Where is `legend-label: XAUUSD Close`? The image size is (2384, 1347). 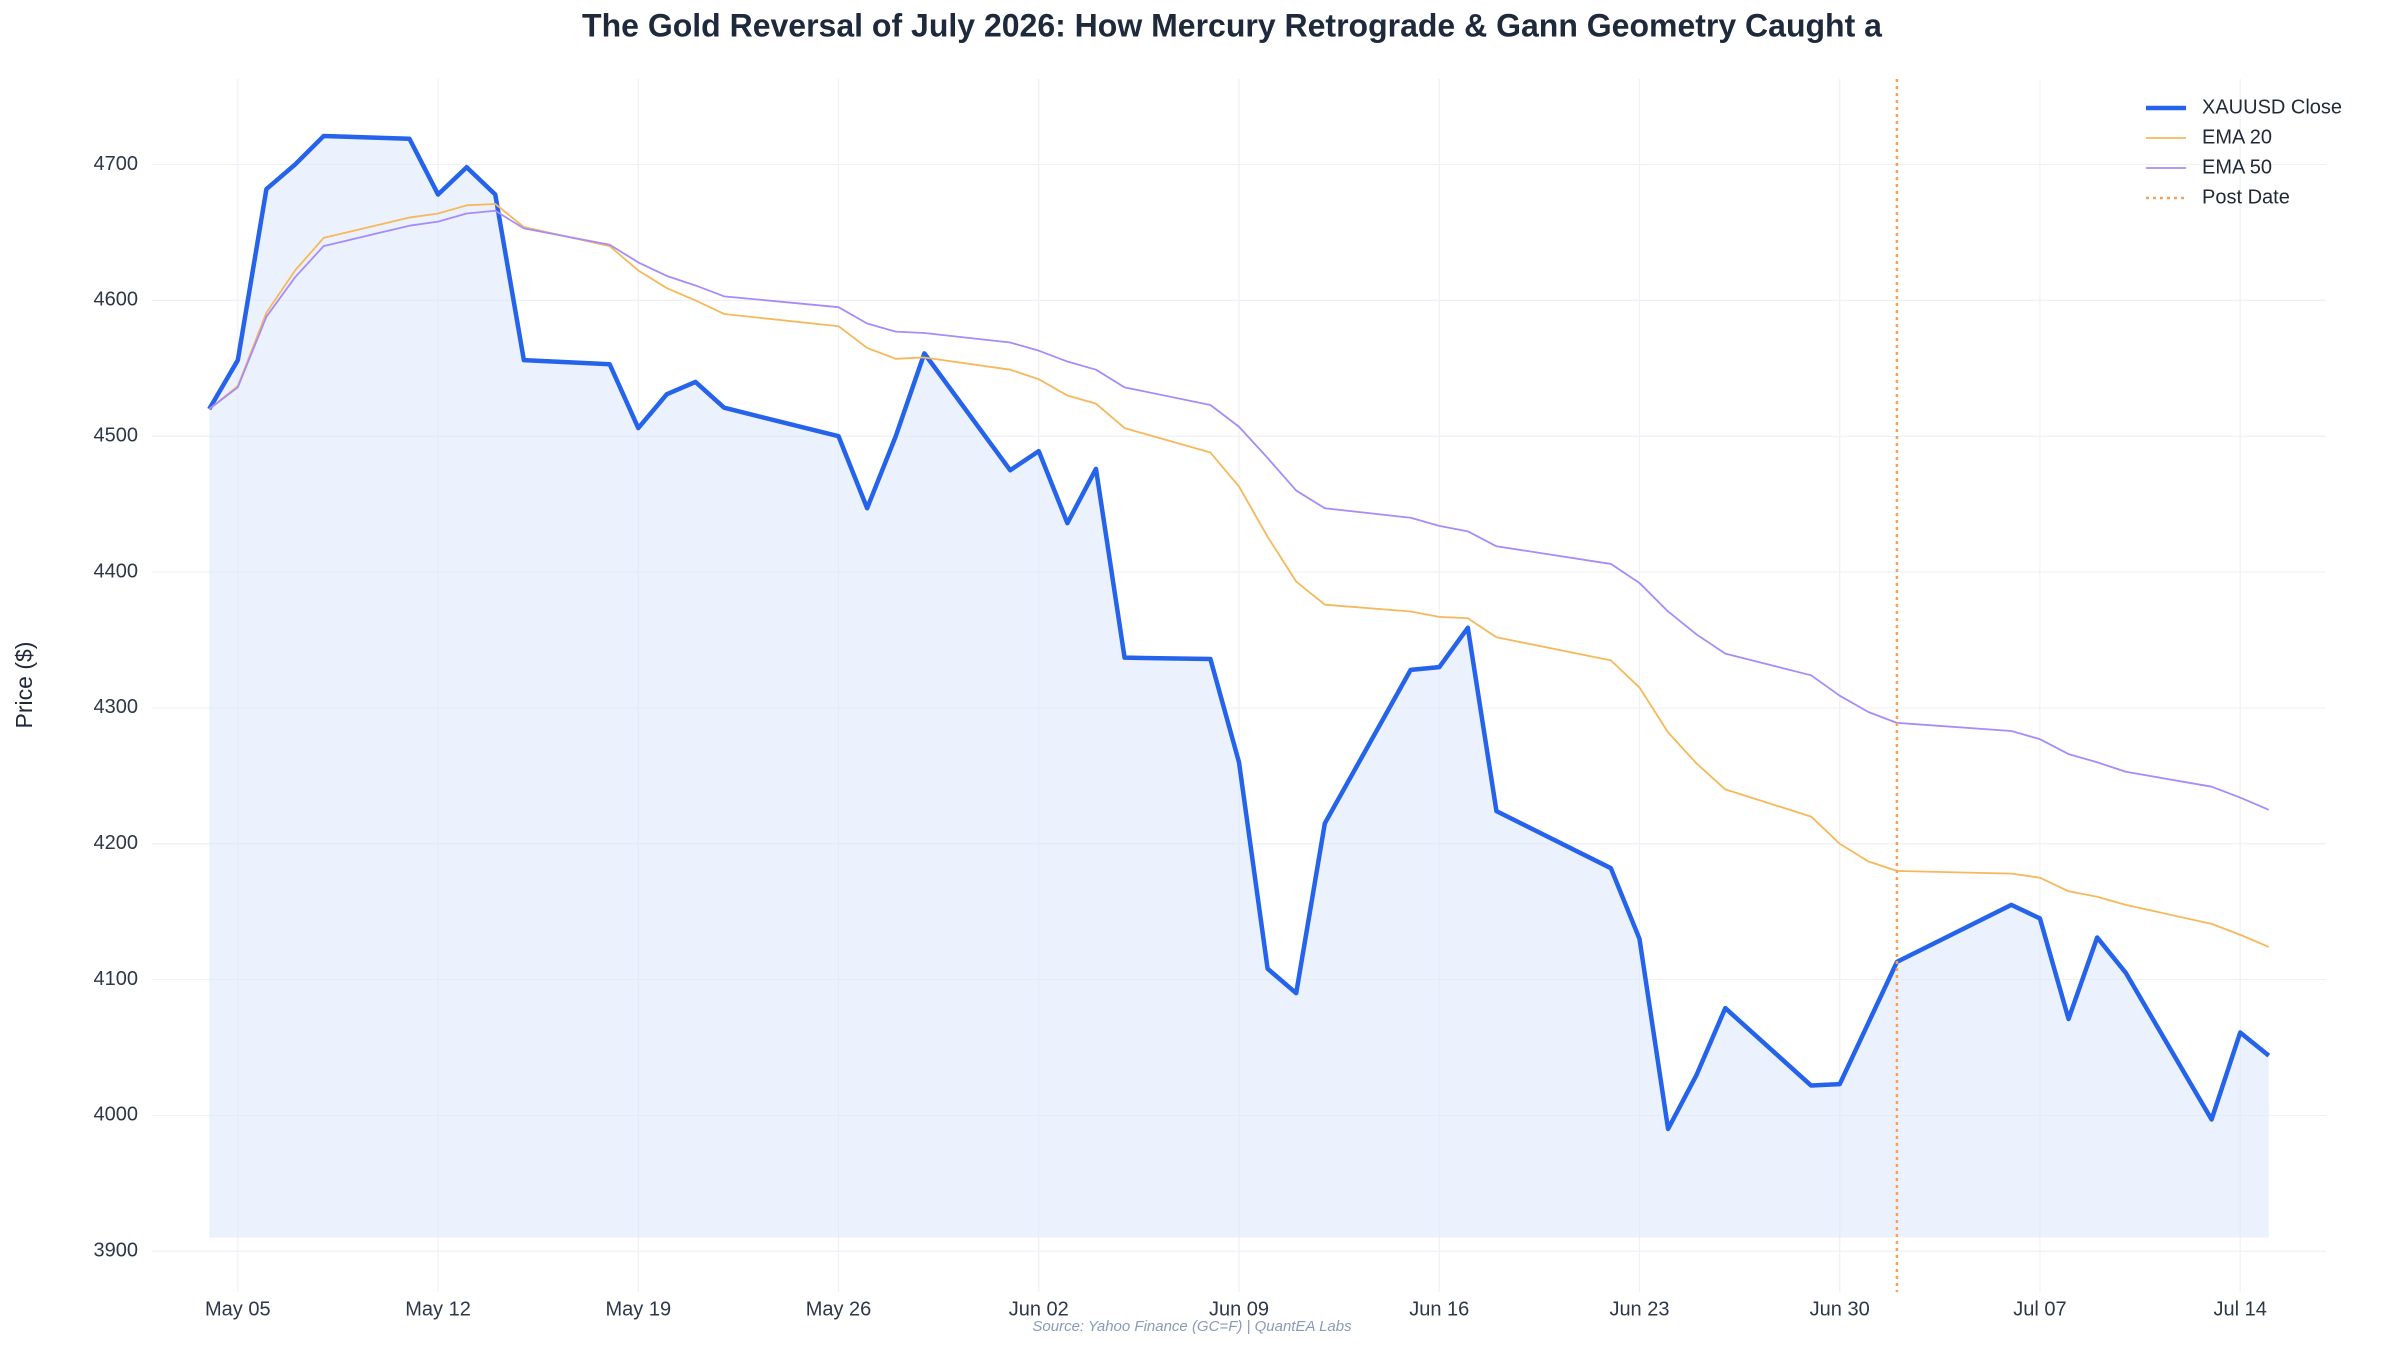 legend-label: XAUUSD Close is located at coordinates (2272, 107).